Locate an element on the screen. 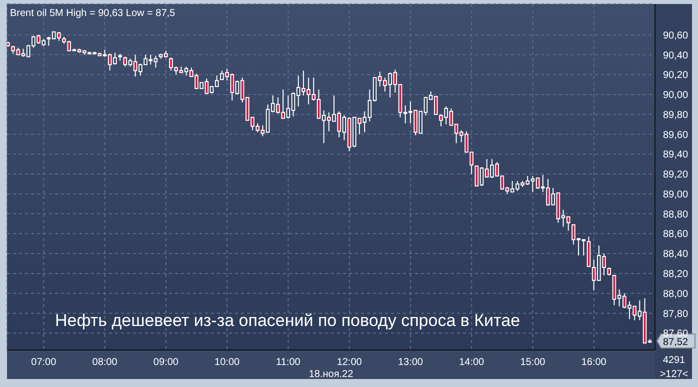 The image size is (698, 387). y-tick-label: 90,40 is located at coordinates (675, 56).